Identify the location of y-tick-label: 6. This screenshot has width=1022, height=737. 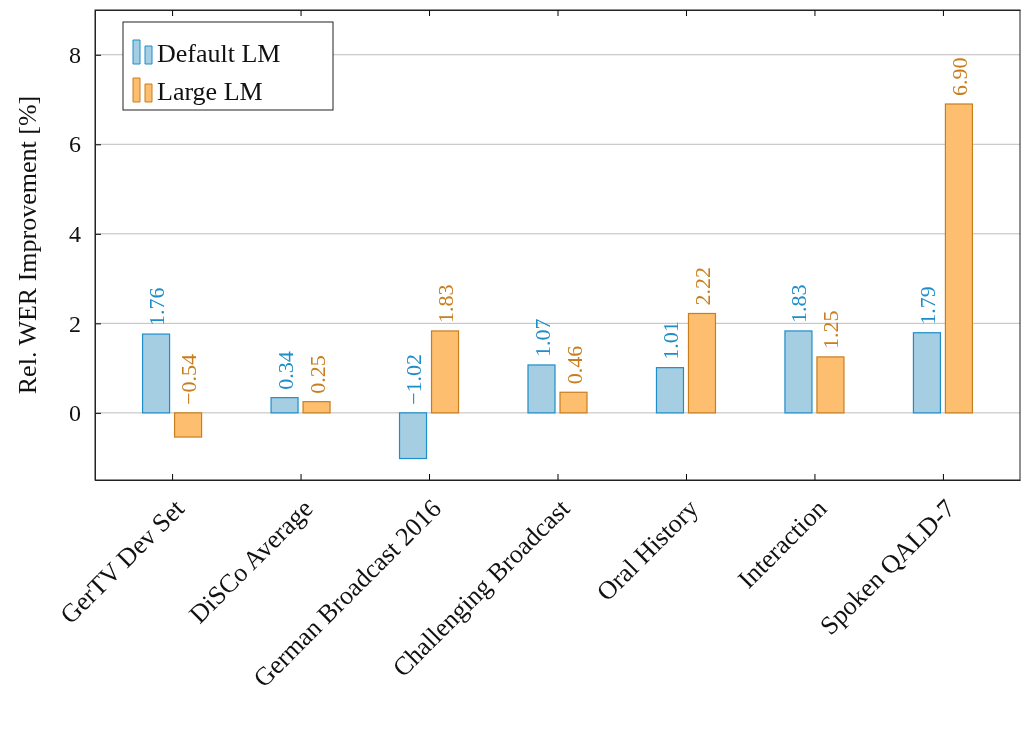
(75, 144).